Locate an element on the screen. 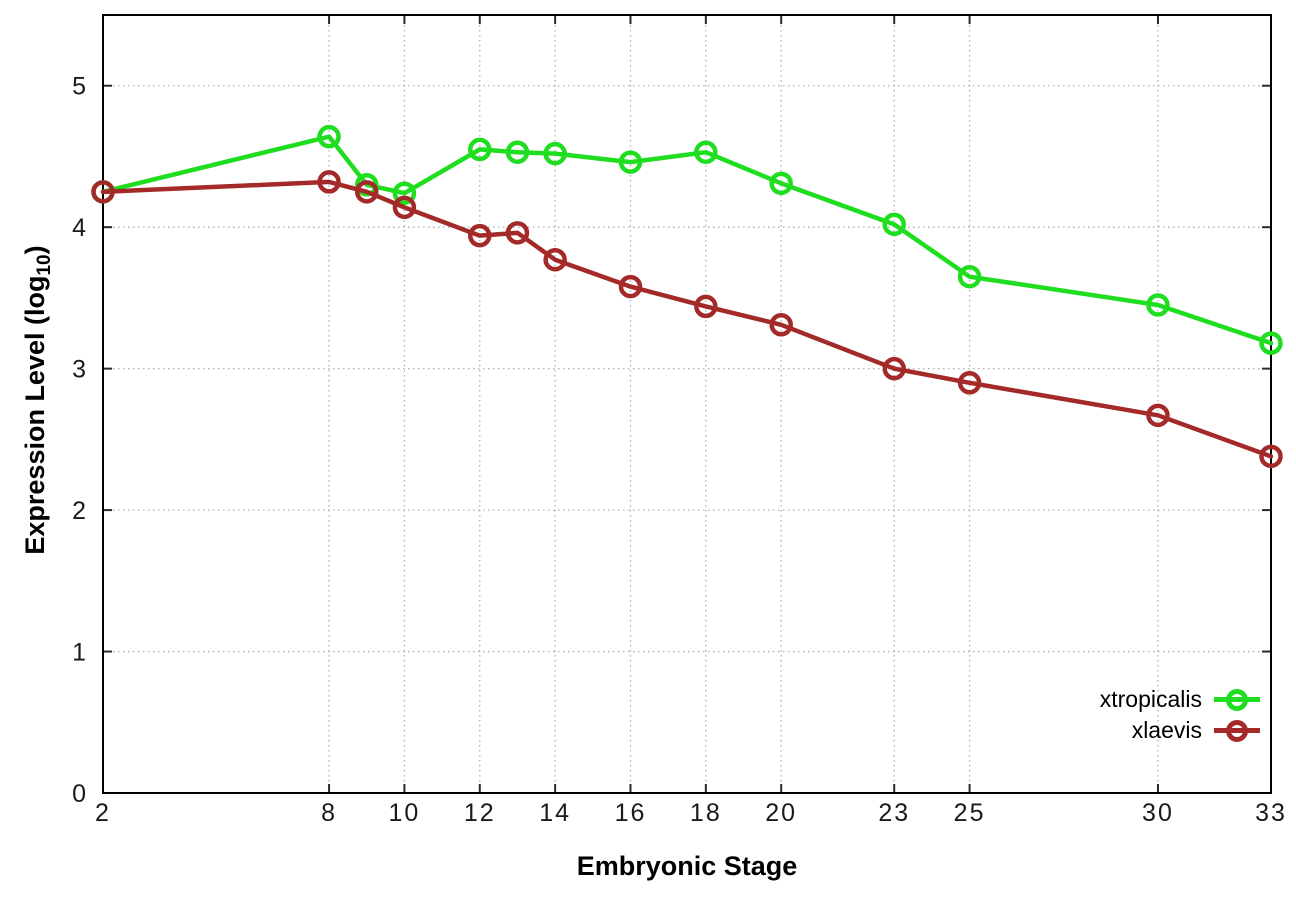  x-tick-label: 16 is located at coordinates (631, 813).